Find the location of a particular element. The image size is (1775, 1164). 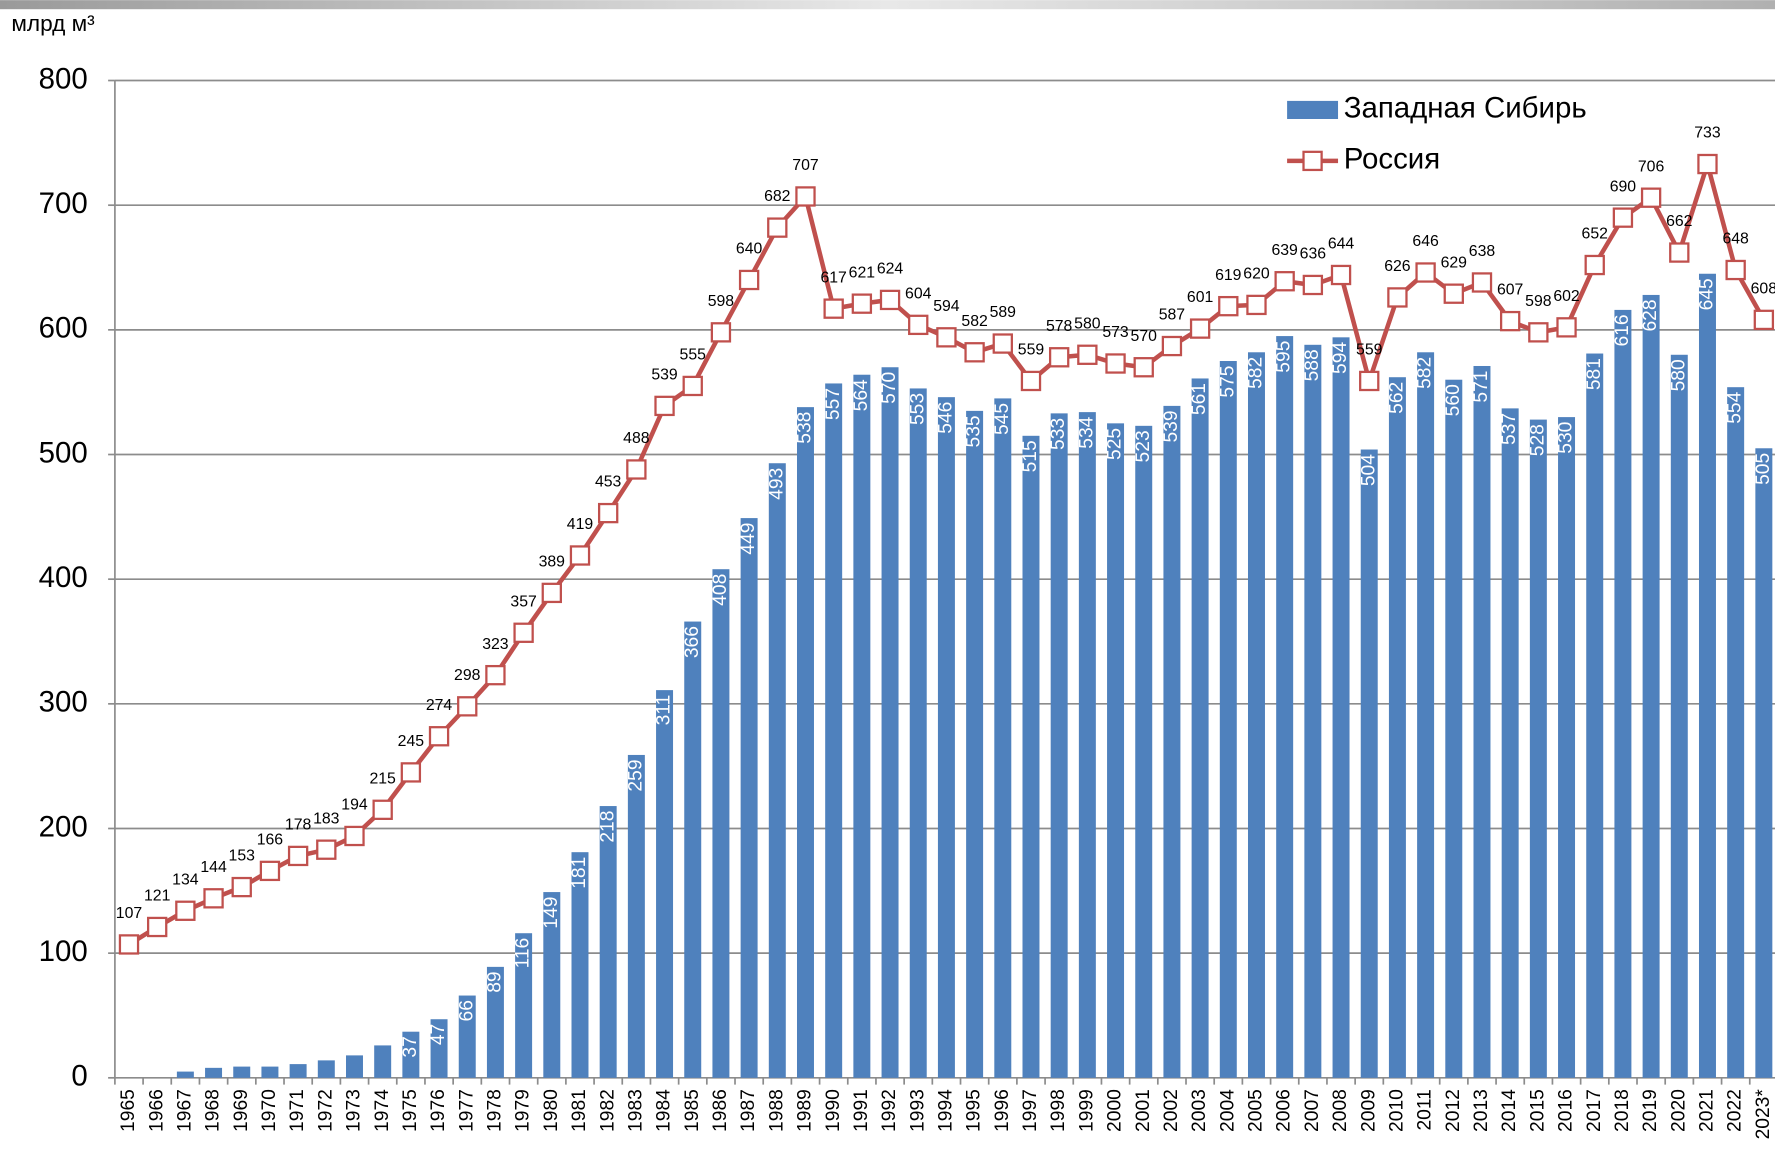

line-value-label: 274 is located at coordinates (439, 705).